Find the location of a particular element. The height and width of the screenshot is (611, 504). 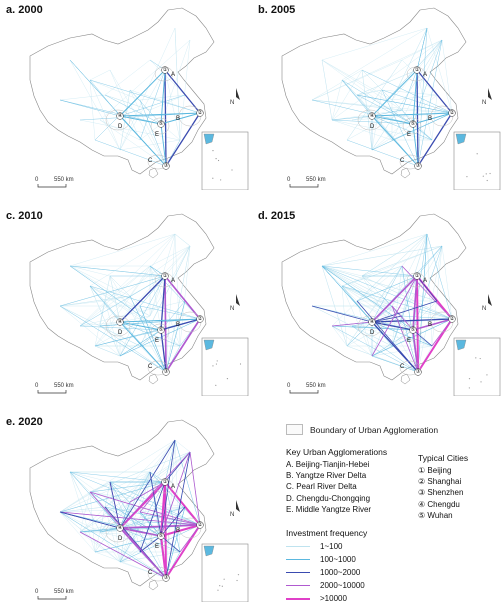

agglomeration-letter: A is located at coordinates (173, 487).